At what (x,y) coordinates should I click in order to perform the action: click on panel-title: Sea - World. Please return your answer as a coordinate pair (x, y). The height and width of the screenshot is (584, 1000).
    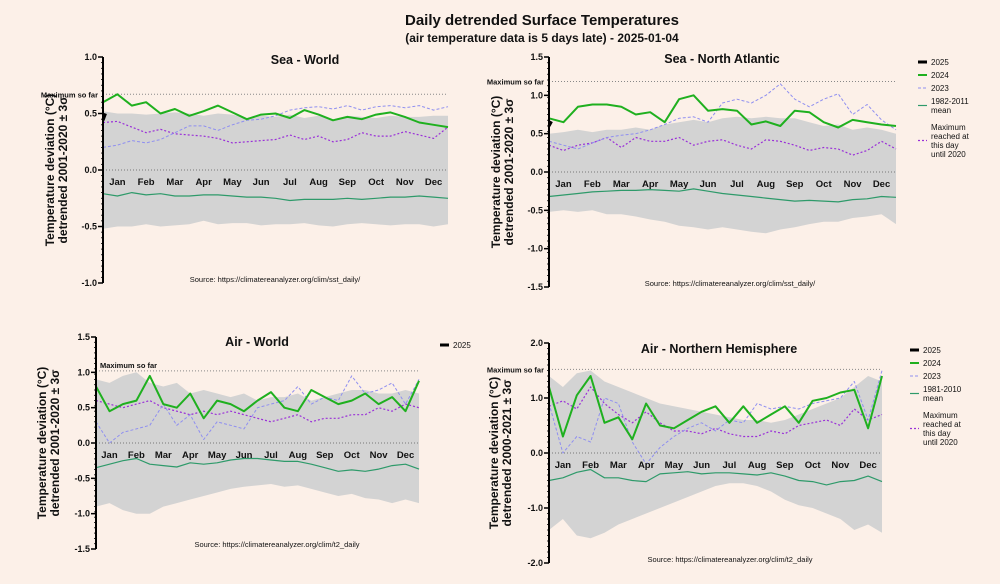
    Looking at the image, I should click on (305, 60).